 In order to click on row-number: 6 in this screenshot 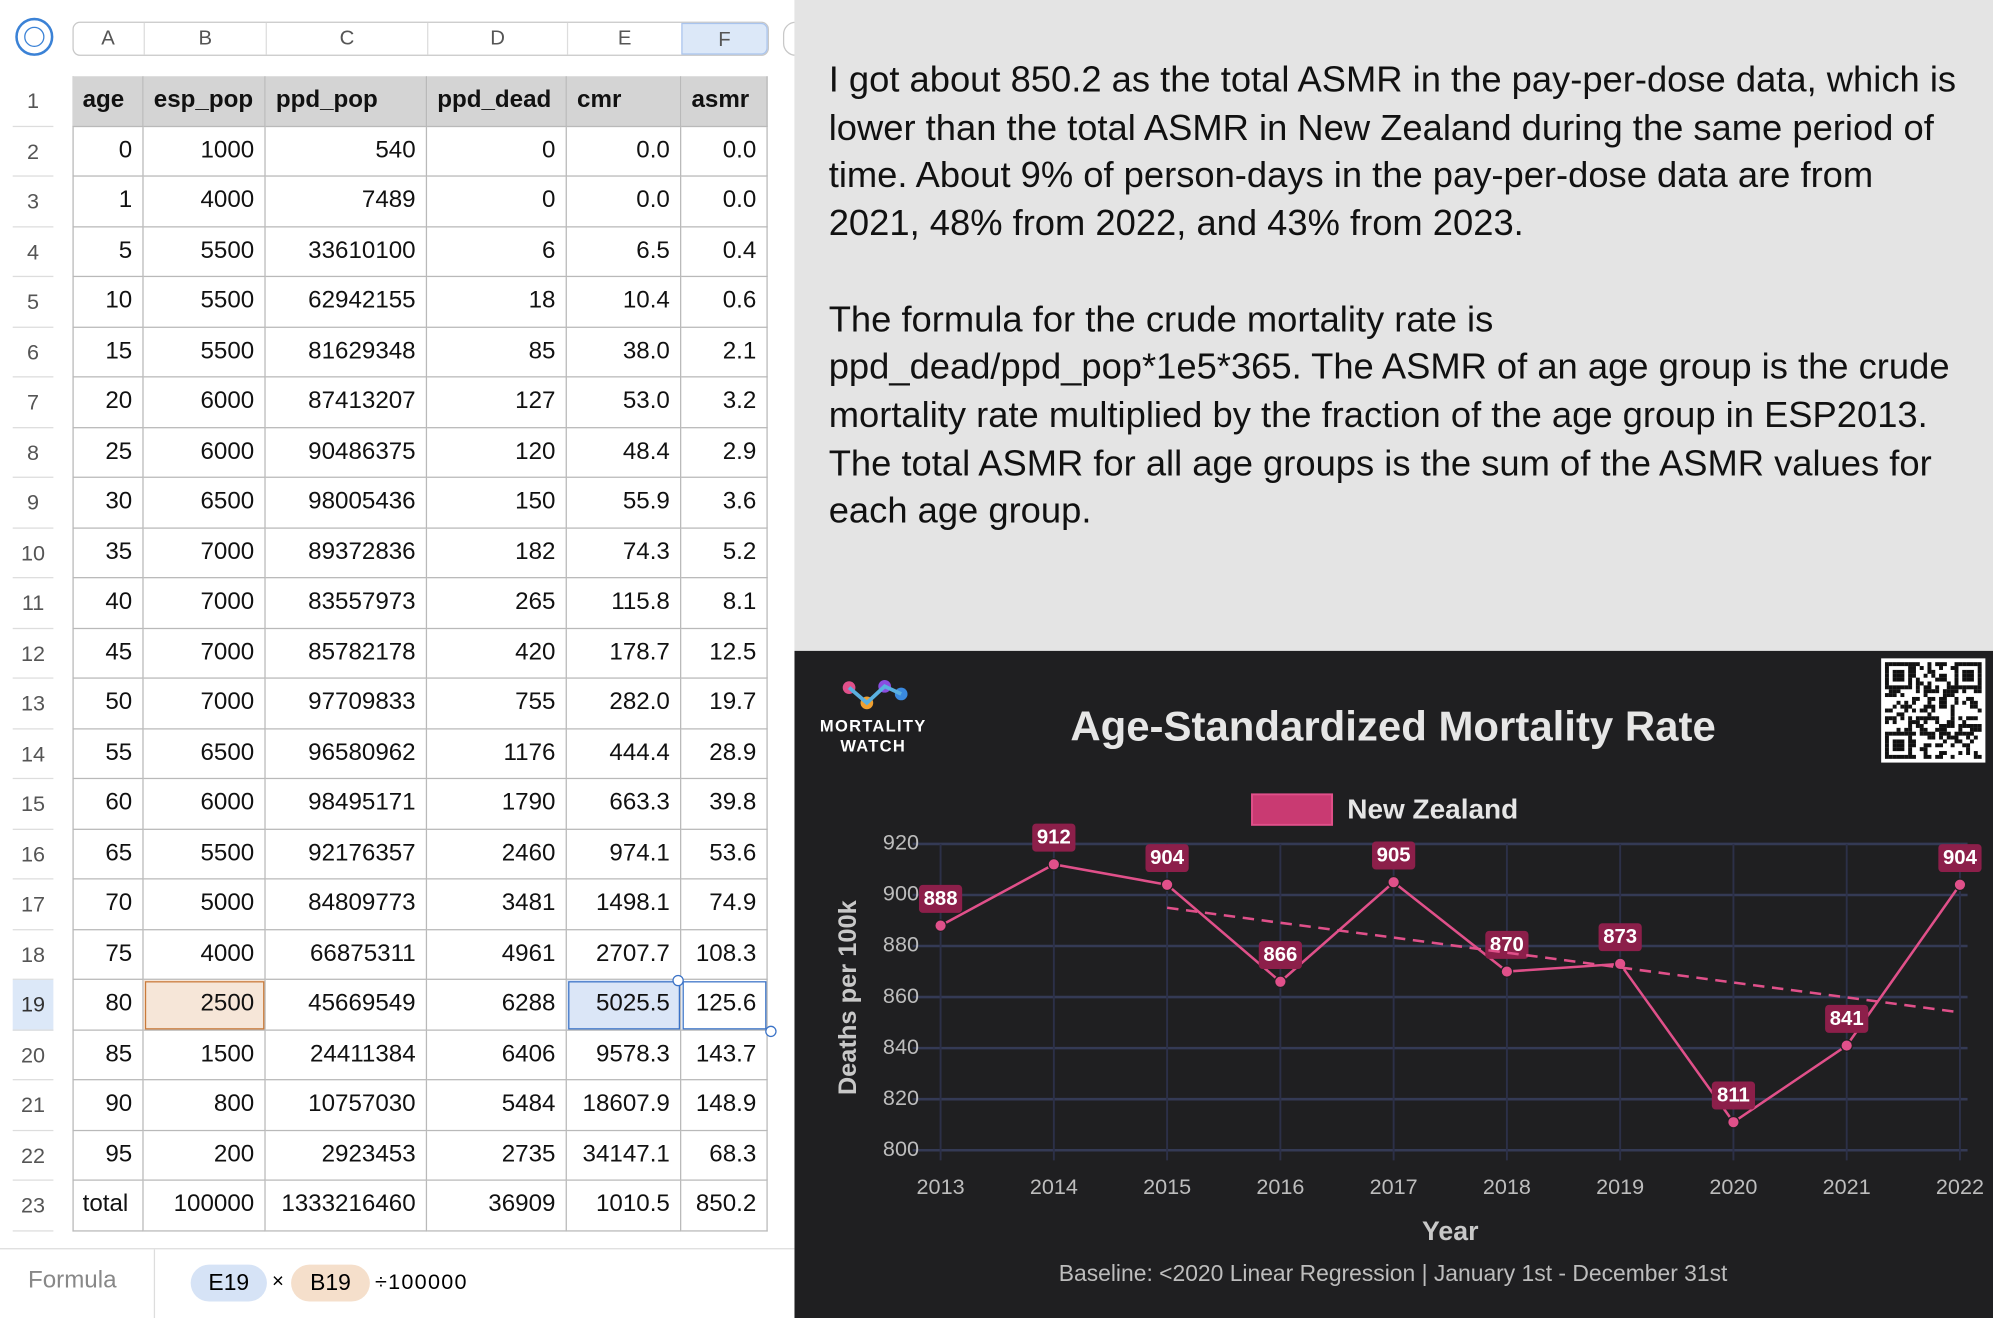, I will do `click(33, 352)`.